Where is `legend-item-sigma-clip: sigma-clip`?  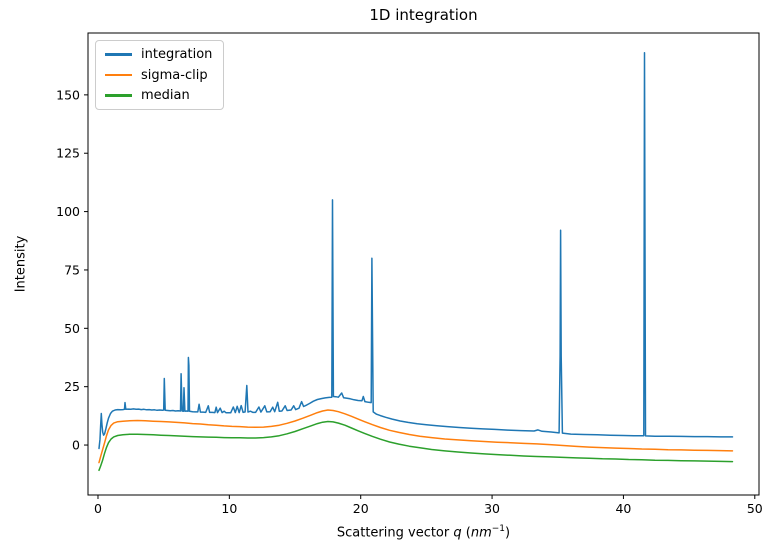
legend-item-sigma-clip: sigma-clip is located at coordinates (158, 75).